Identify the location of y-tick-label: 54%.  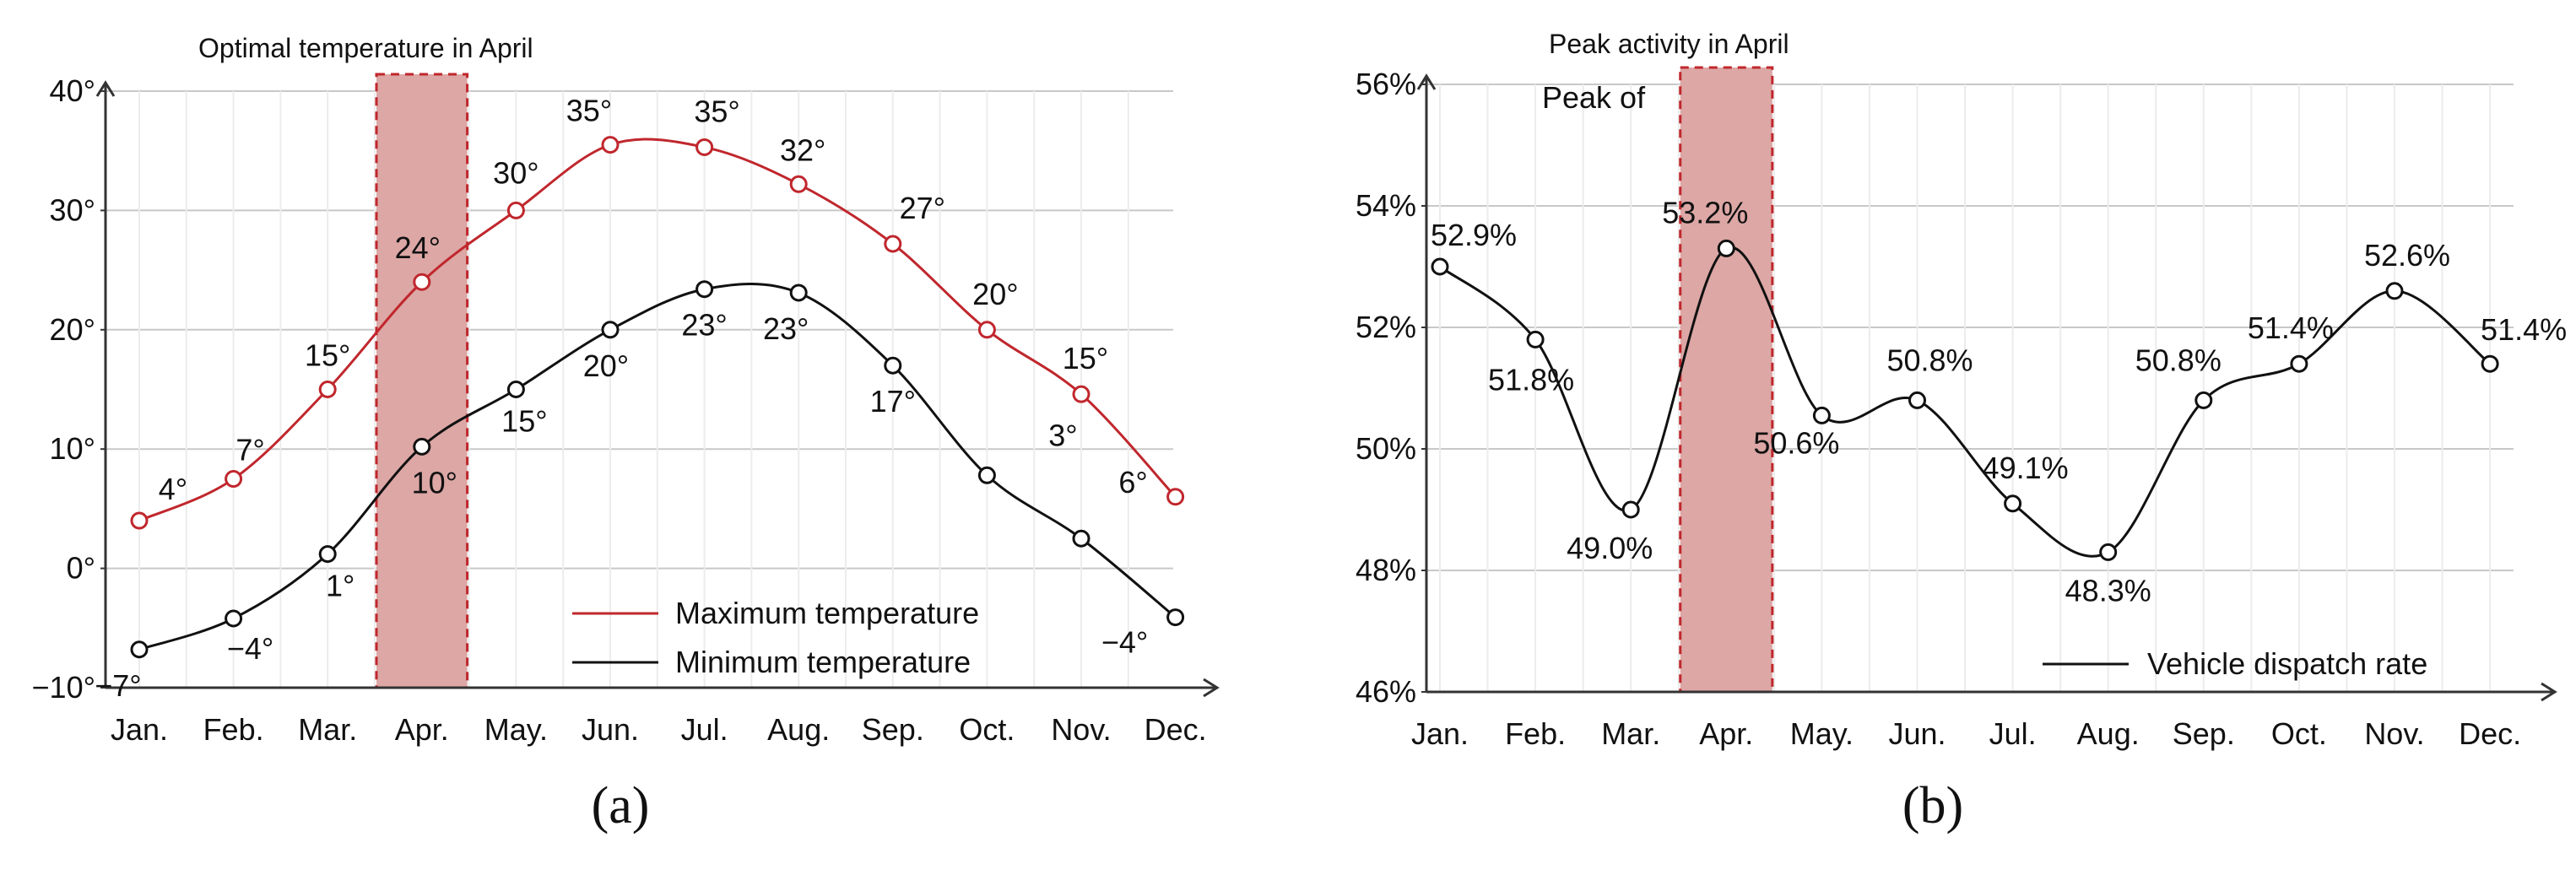
(1386, 205).